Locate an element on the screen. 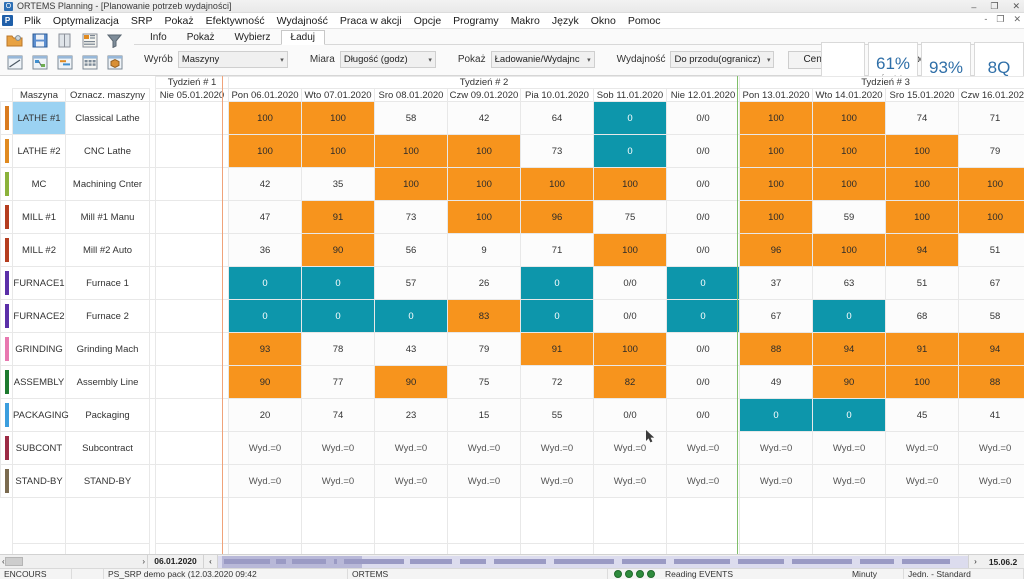 Image resolution: width=1024 pixels, height=579 pixels. mdi-close-button: ✕ is located at coordinates (1017, 19).